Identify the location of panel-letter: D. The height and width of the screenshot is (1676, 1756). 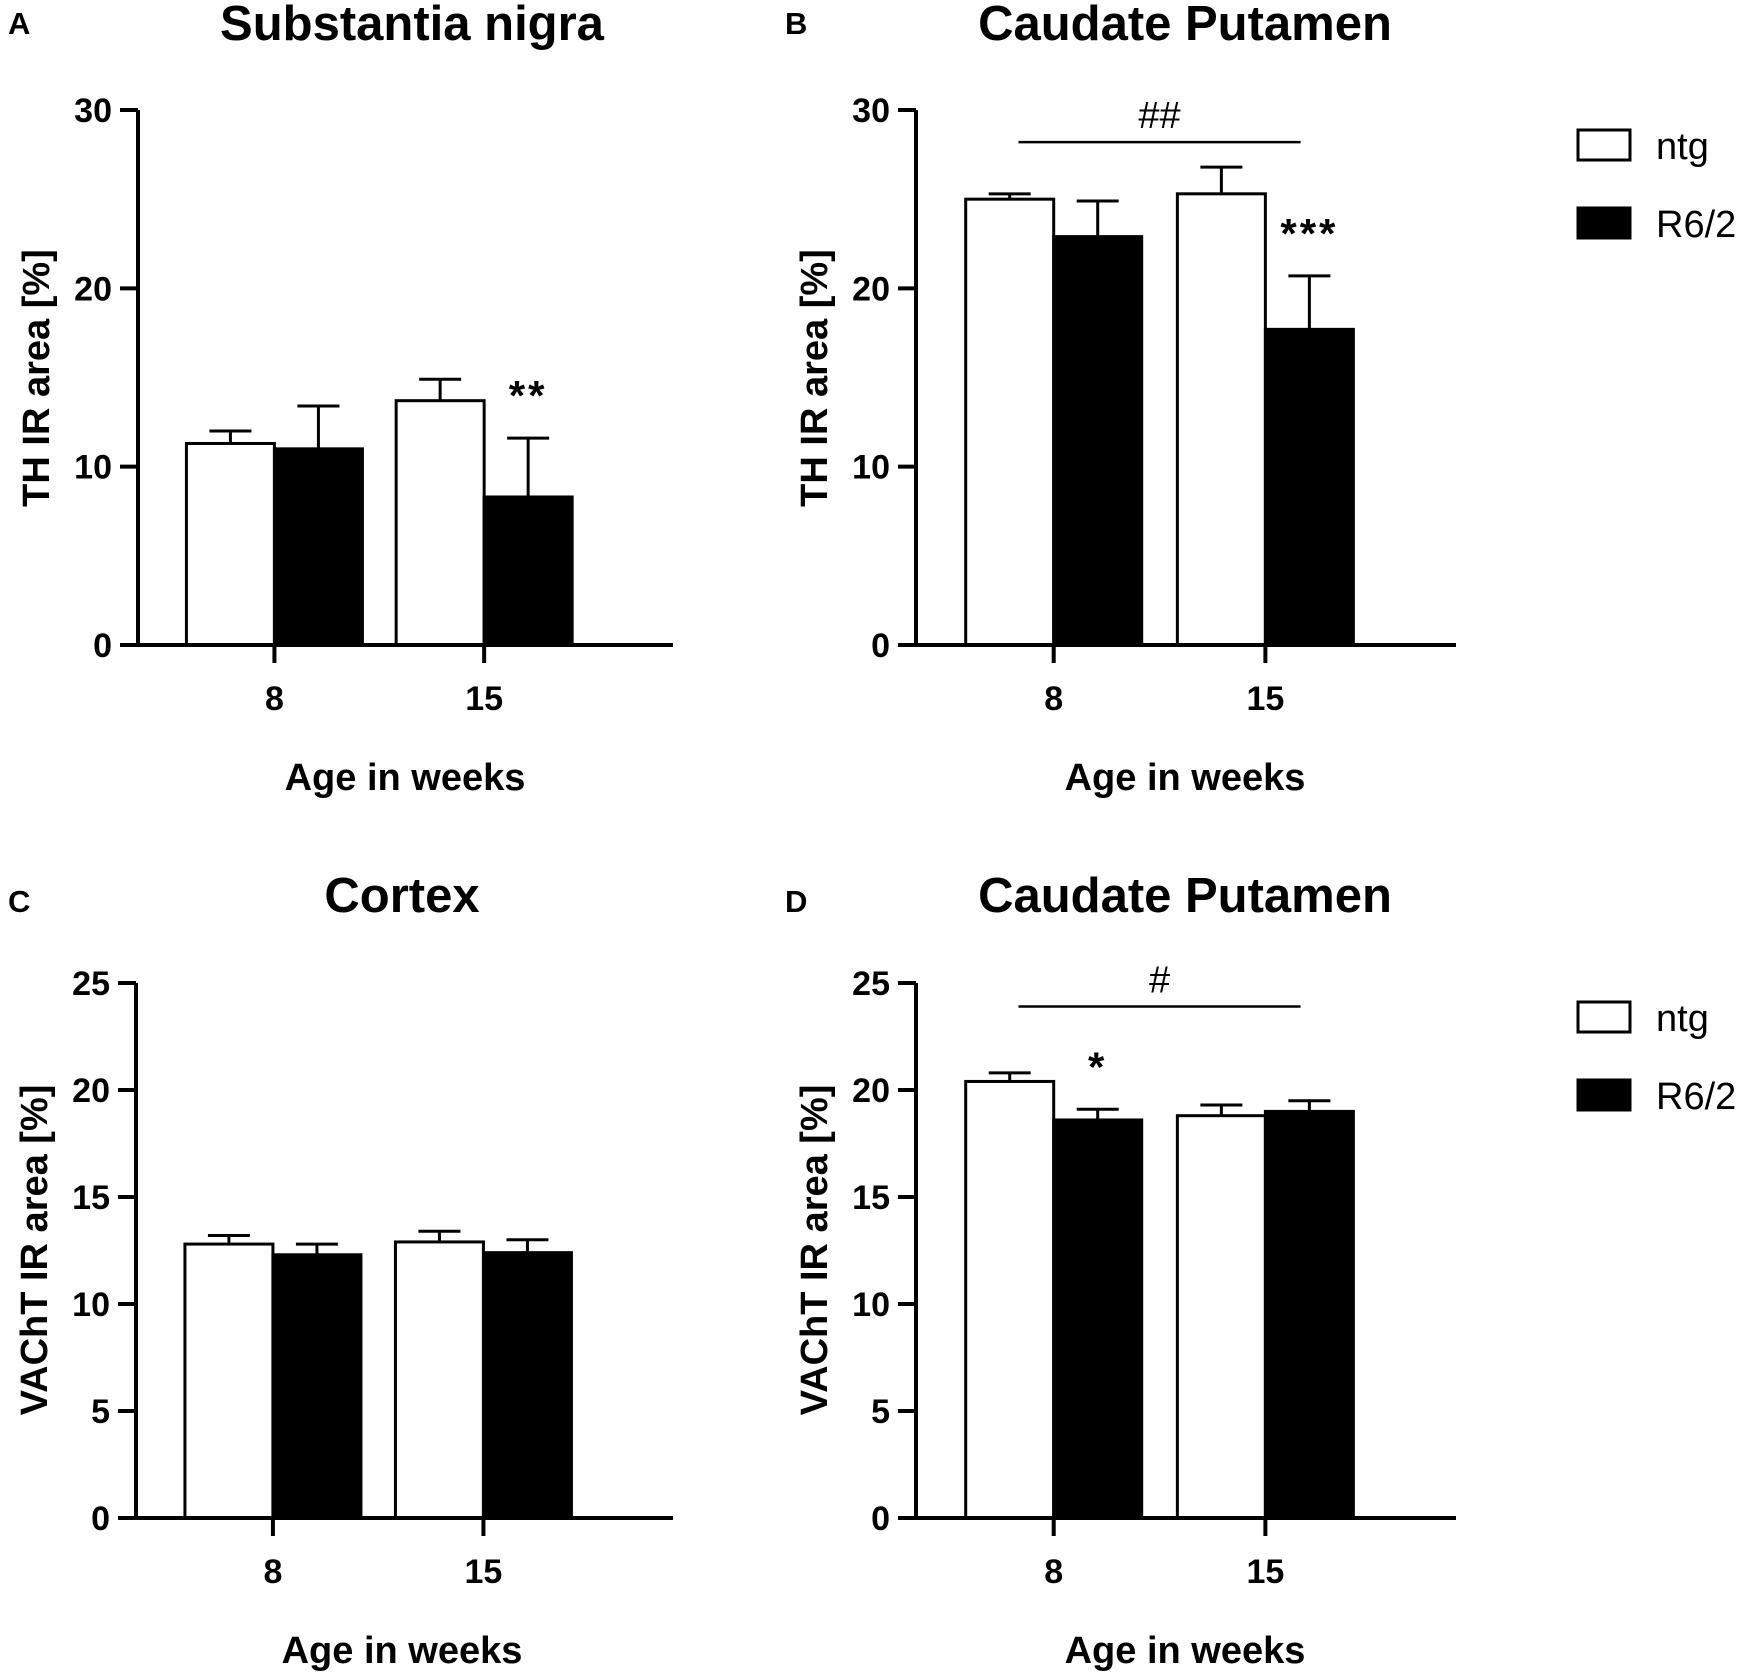
(796, 901).